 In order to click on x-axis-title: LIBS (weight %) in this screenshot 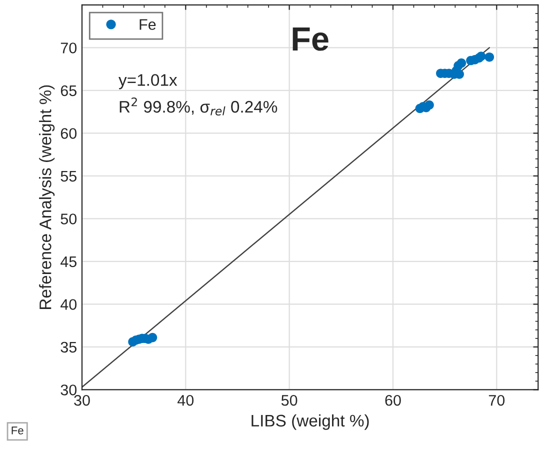, I will do `click(310, 422)`.